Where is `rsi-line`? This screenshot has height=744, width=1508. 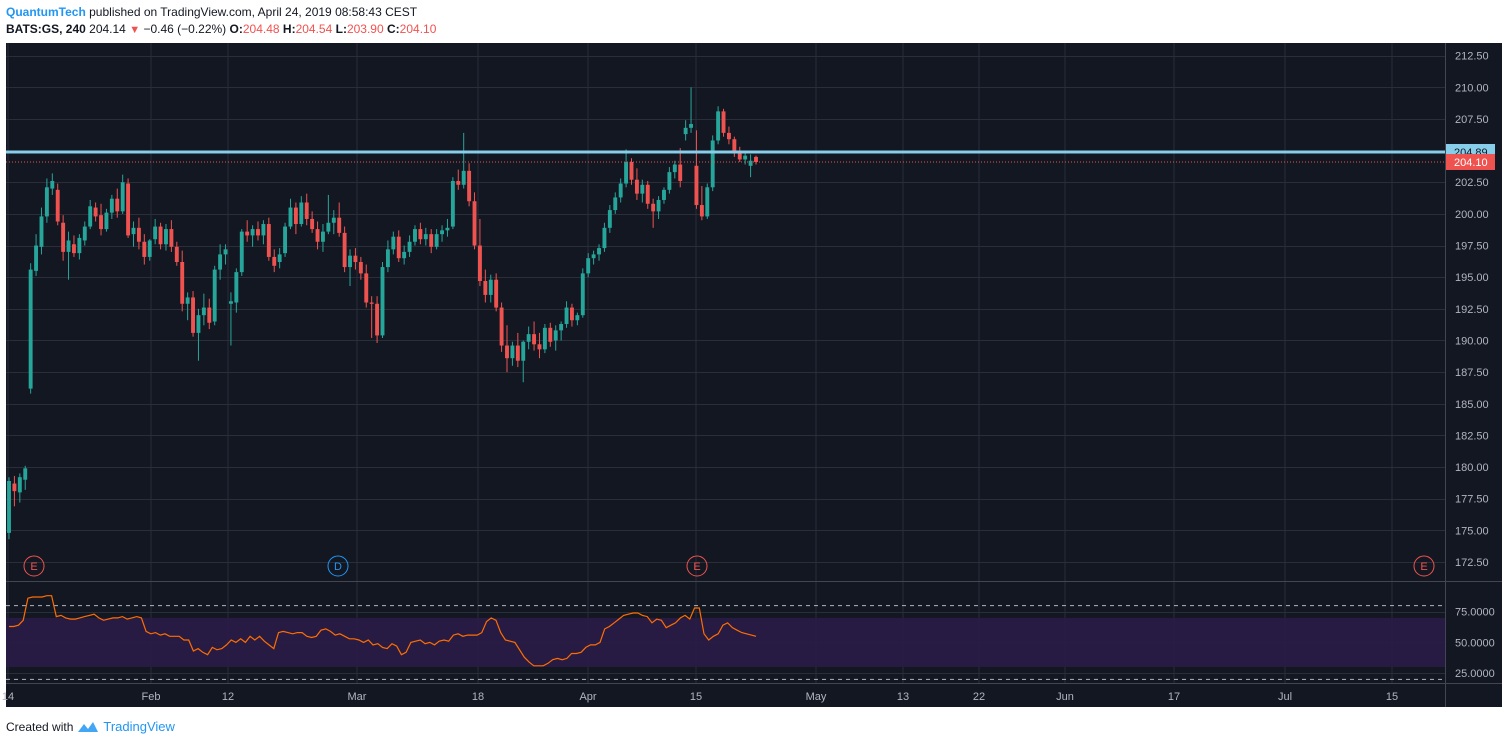 rsi-line is located at coordinates (383, 631).